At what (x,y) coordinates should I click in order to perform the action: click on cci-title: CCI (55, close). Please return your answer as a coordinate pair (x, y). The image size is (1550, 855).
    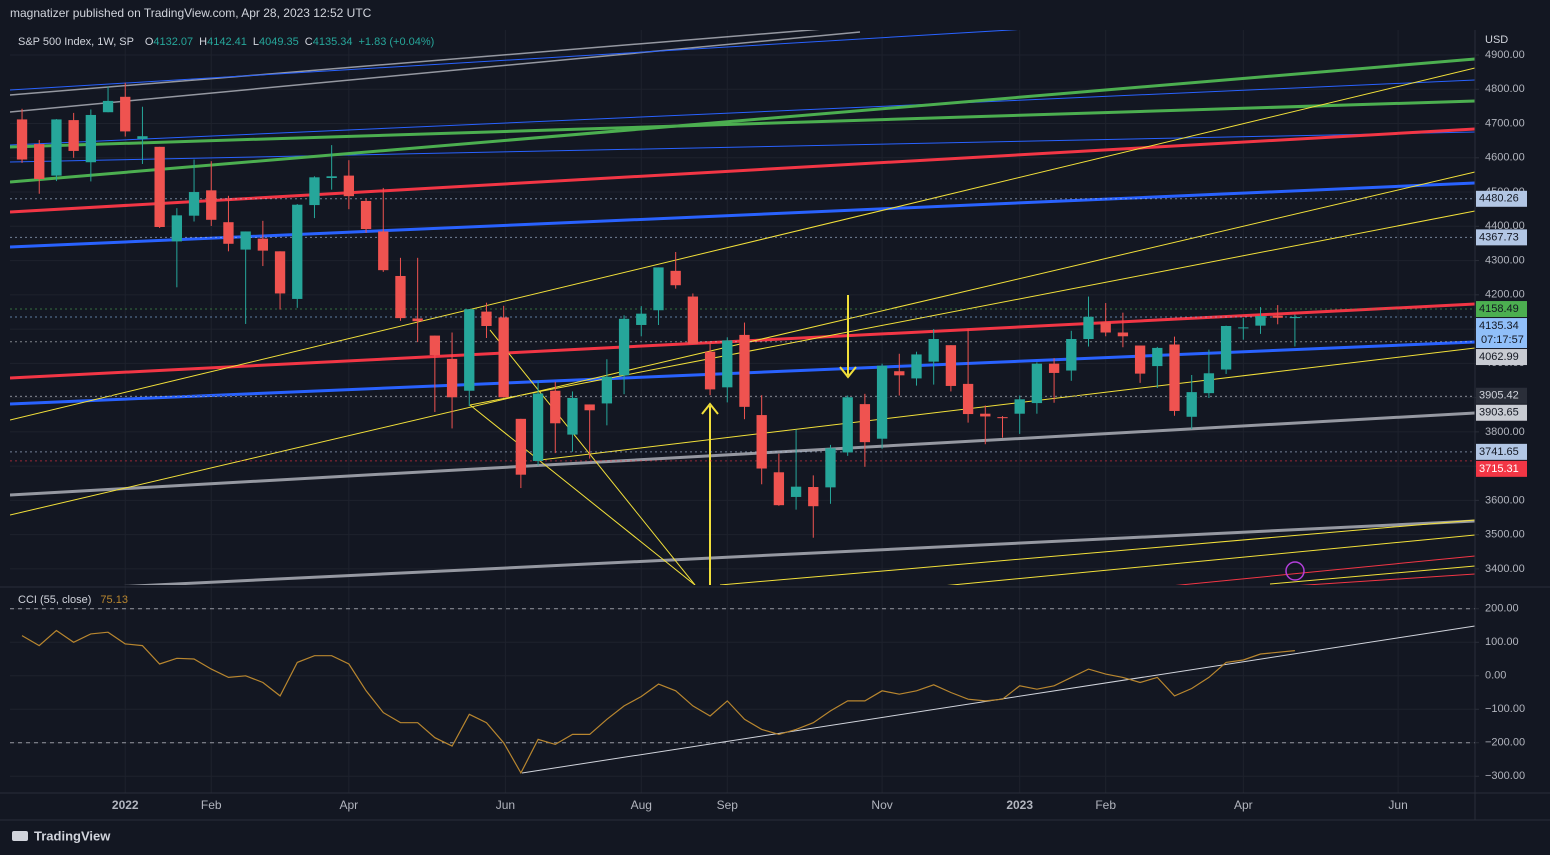
    Looking at the image, I should click on (54, 600).